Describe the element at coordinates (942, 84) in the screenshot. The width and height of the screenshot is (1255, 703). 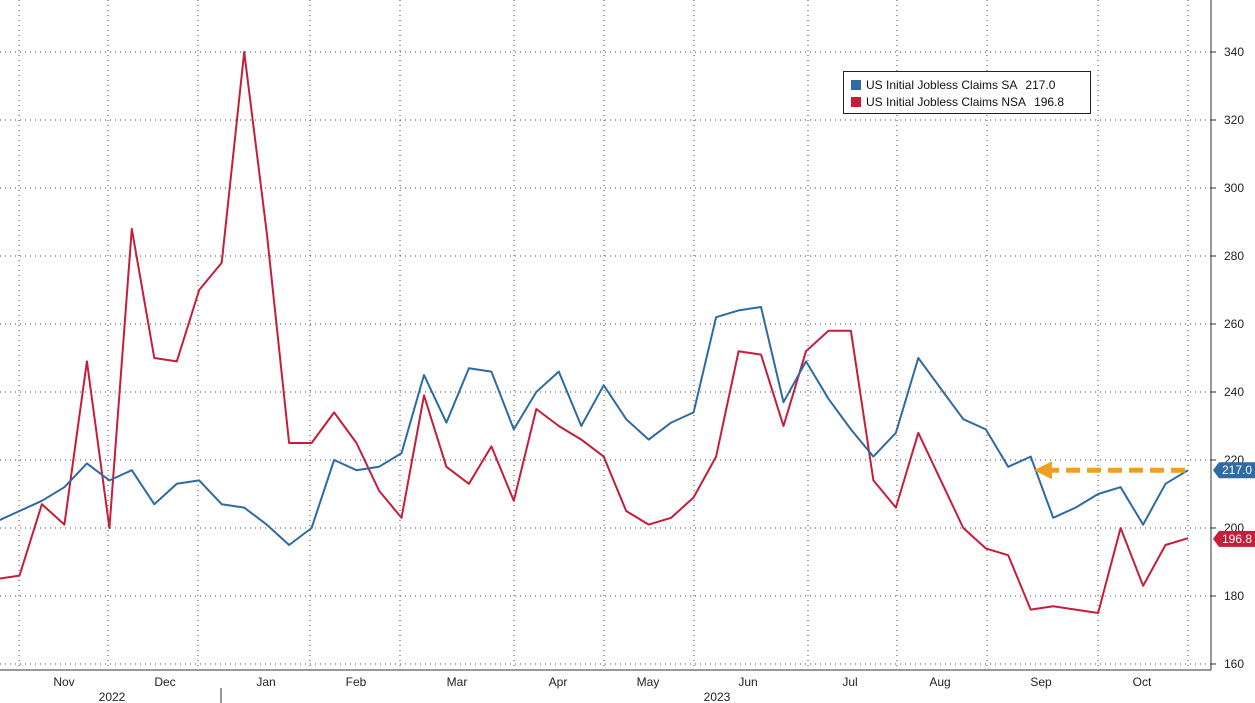
I see `legend-label-sa: US Initial Jobless Claims SA` at that location.